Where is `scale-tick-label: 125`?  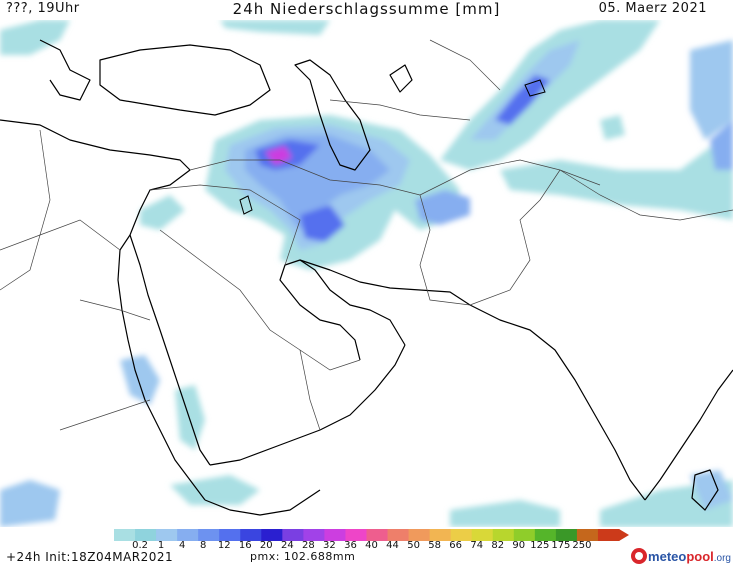
scale-tick-label: 125 is located at coordinates (540, 545).